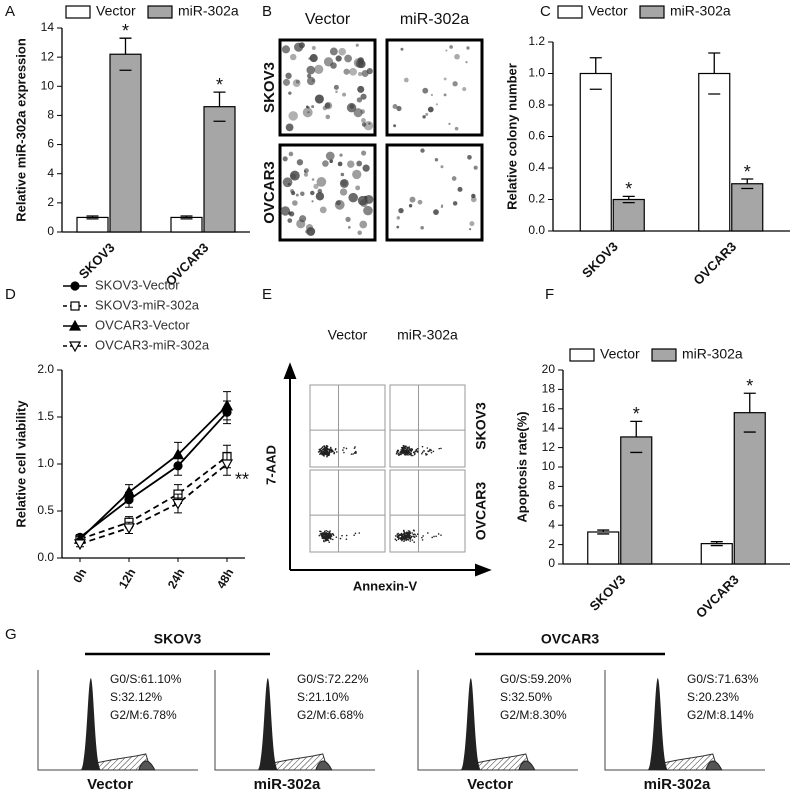 Image resolution: width=800 pixels, height=795 pixels. What do you see at coordinates (536, 167) in the screenshot?
I see `y-tick-label: 0.4` at bounding box center [536, 167].